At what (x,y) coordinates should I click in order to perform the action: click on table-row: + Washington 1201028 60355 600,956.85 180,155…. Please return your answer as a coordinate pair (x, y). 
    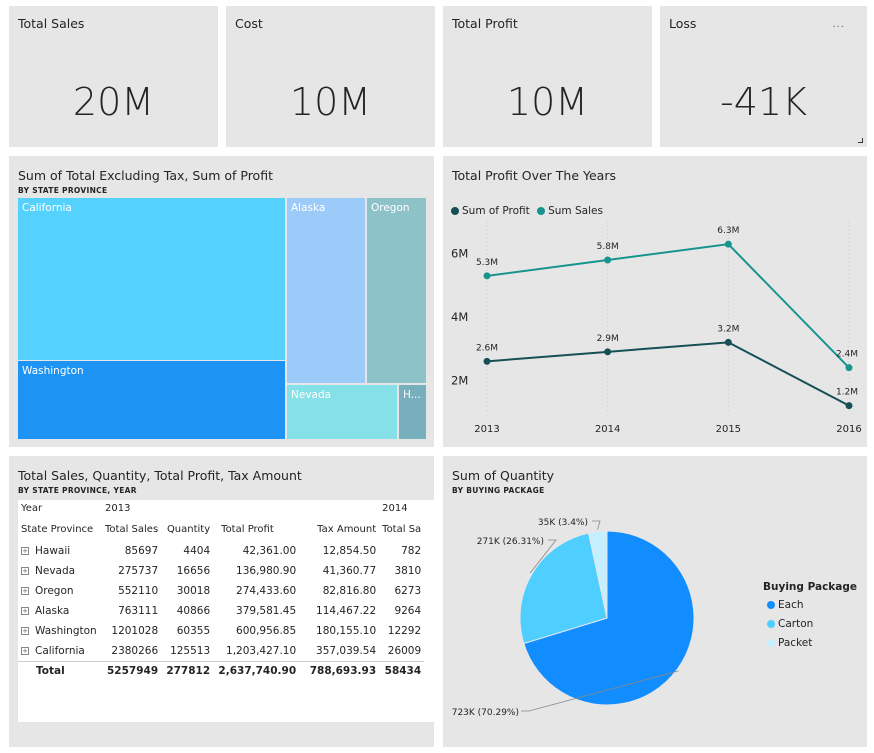
    Looking at the image, I should click on (221, 631).